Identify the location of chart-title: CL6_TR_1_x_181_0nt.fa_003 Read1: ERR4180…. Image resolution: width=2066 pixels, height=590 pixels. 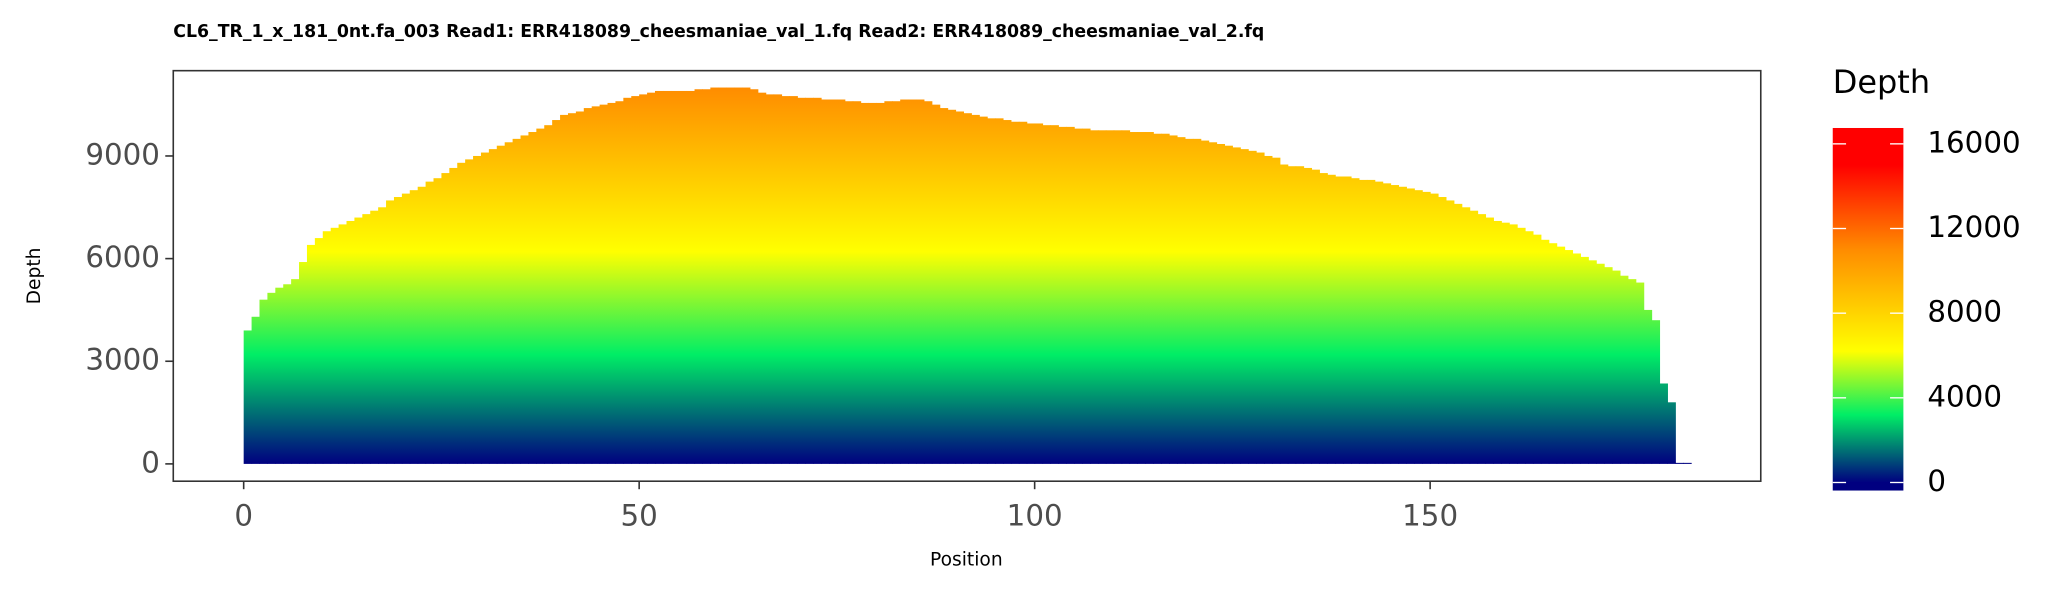
(718, 32).